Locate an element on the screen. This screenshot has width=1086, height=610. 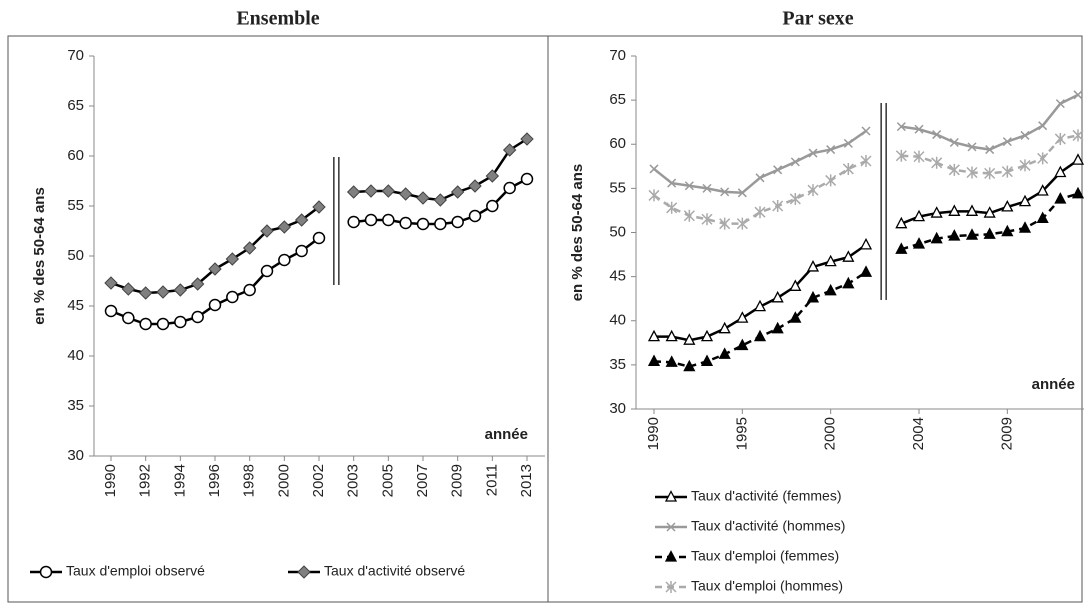
y-tick-label: 35 is located at coordinates (75, 405).